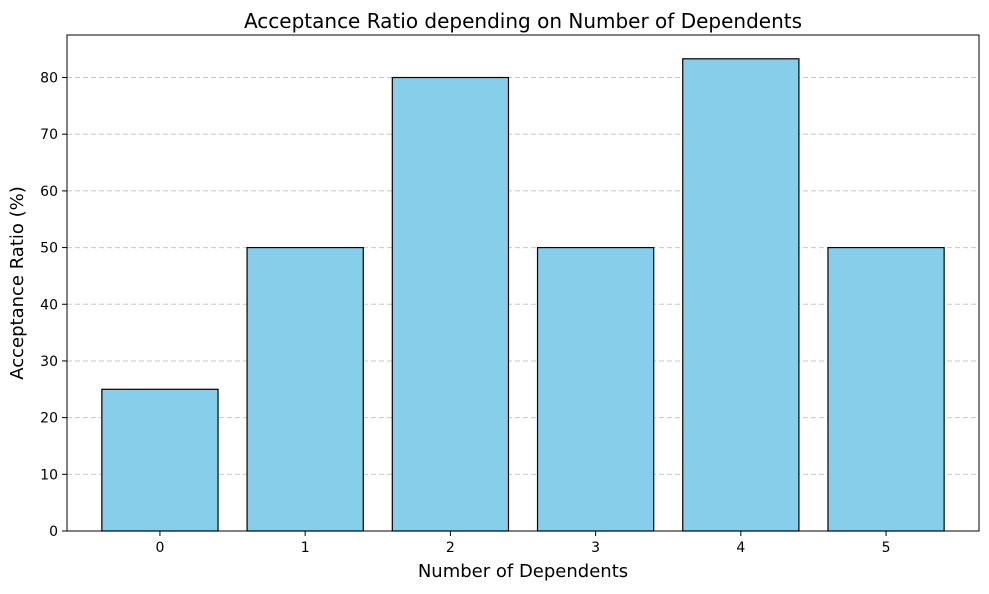 The height and width of the screenshot is (594, 989). Describe the element at coordinates (17, 283) in the screenshot. I see `y-axis-label: Acceptance Ratio (%)` at that location.